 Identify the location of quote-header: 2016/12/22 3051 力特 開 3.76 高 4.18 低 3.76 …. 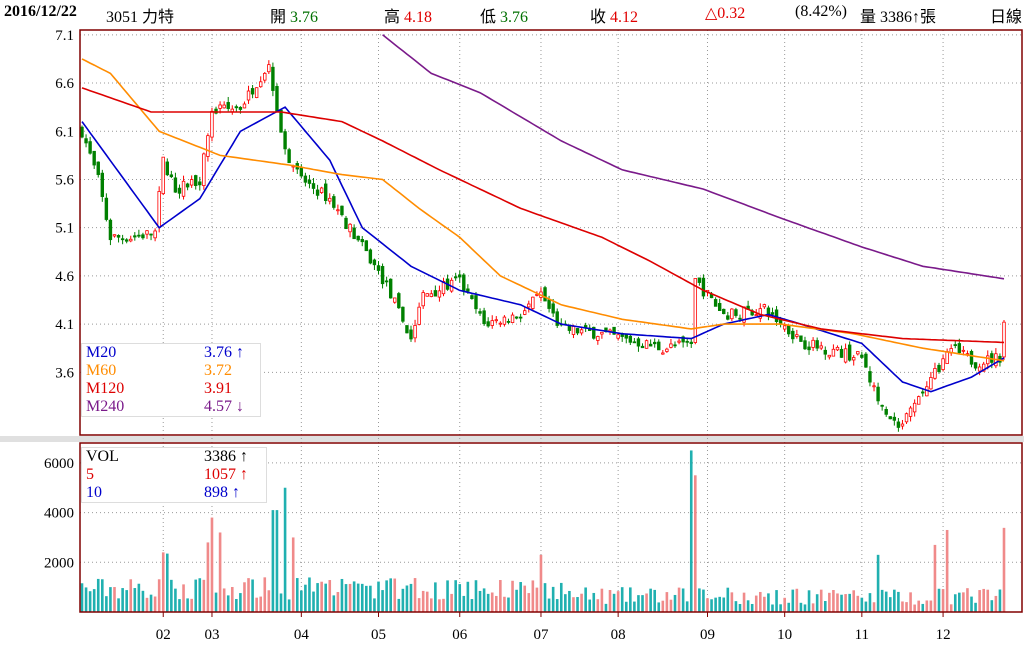
(512, 14).